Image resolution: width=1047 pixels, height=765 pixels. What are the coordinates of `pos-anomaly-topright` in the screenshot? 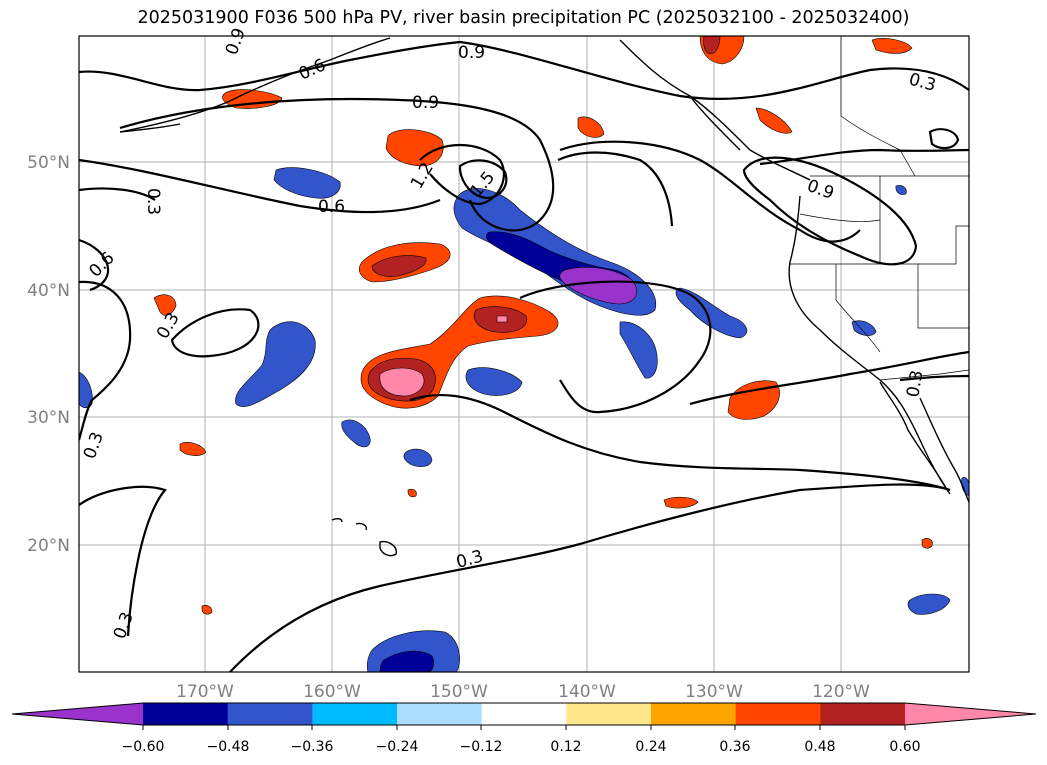 It's located at (892, 46).